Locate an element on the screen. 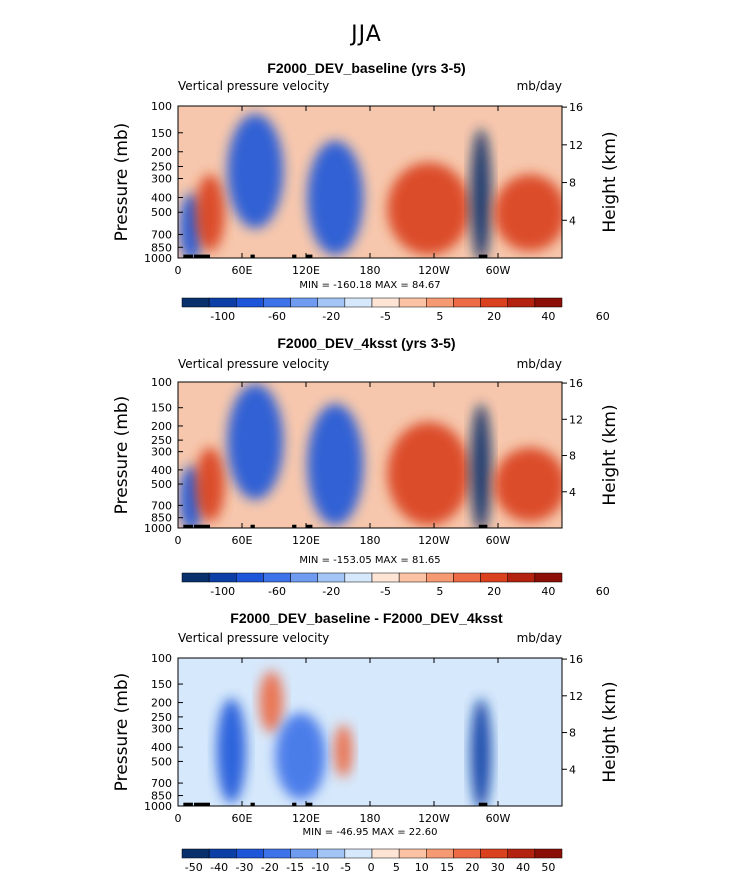  panel-2-field is located at coordinates (370, 456).